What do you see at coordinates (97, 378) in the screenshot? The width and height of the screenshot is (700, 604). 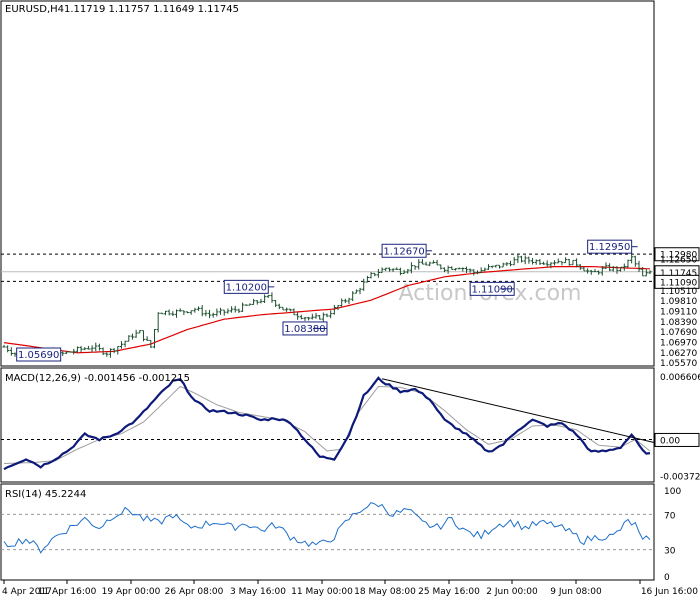 I see `macd-label: MACD(12,26,9) -0.001456 -0.001215` at bounding box center [97, 378].